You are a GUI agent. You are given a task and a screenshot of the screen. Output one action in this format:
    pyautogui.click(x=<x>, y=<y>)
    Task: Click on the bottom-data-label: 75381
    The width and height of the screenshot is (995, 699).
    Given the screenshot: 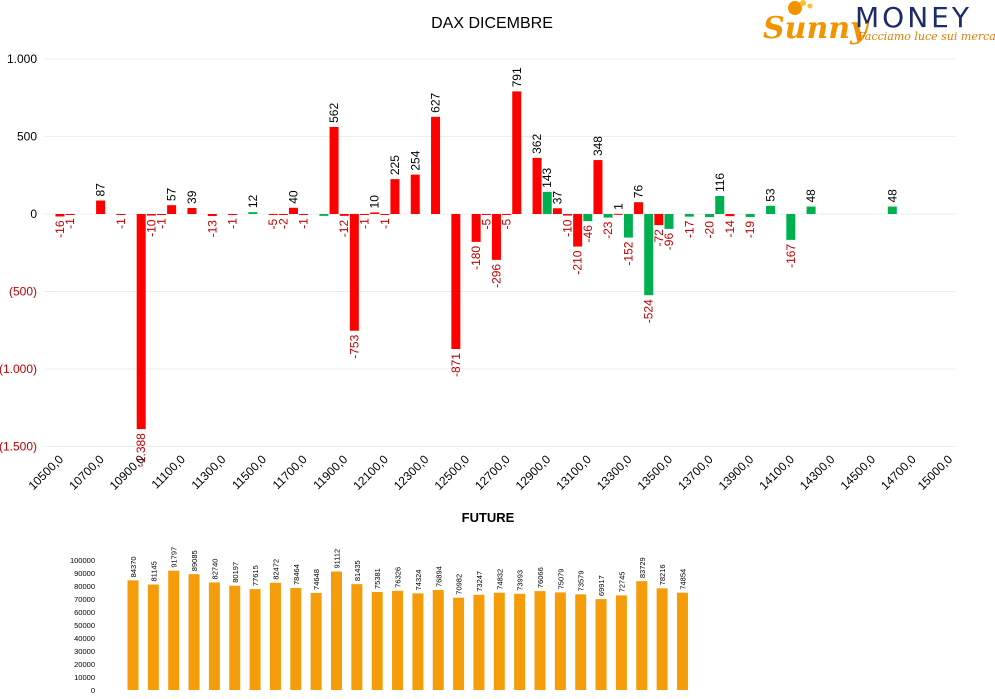 What is the action you would take?
    pyautogui.click(x=377, y=578)
    